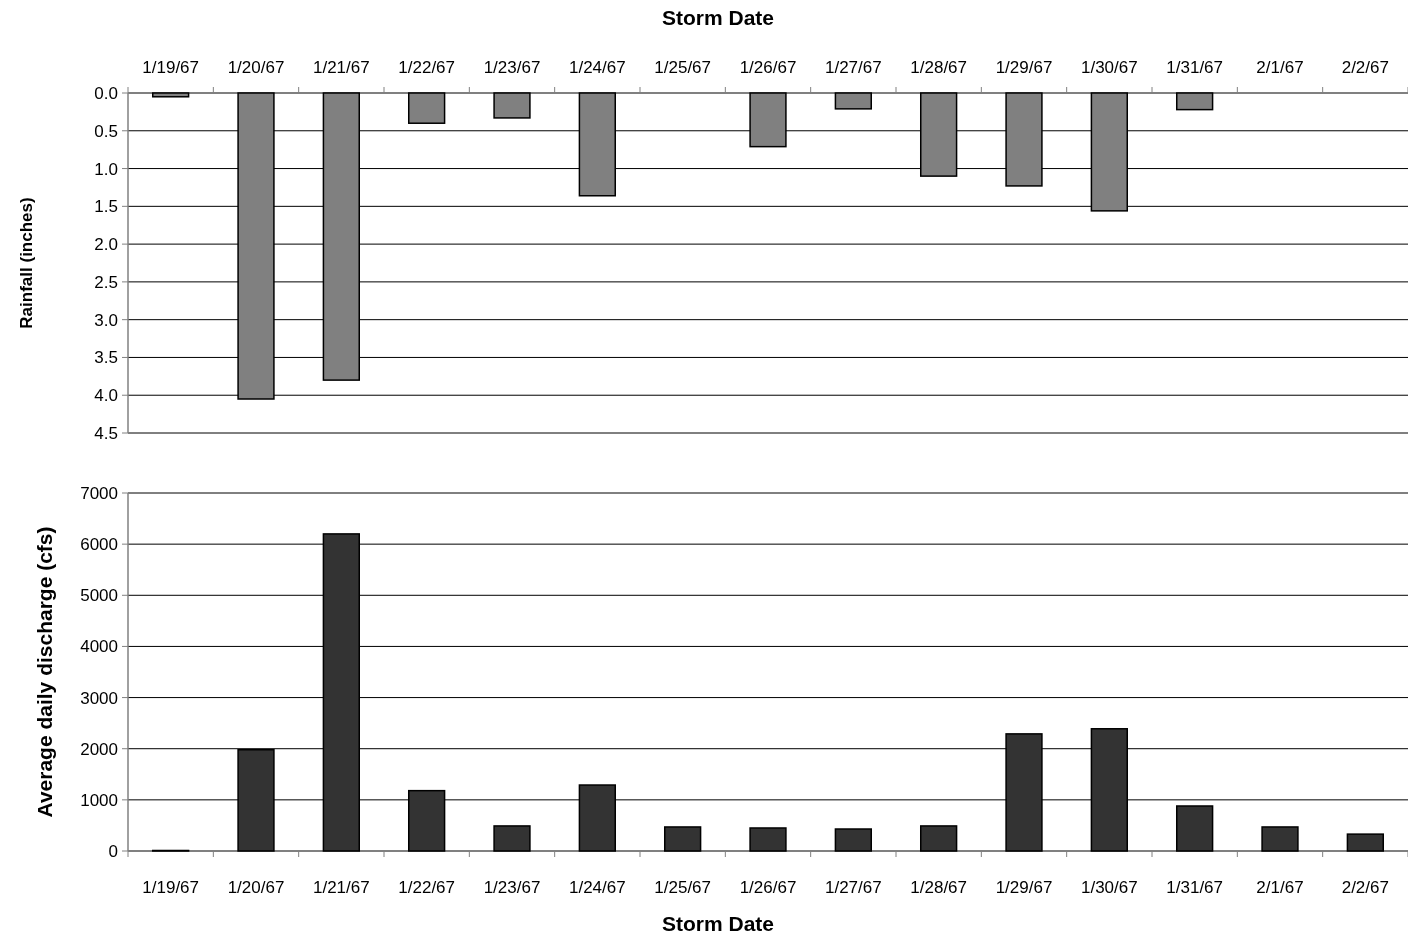 This screenshot has height=939, width=1416. Describe the element at coordinates (99, 698) in the screenshot. I see `y-tick-label: 3000` at that location.